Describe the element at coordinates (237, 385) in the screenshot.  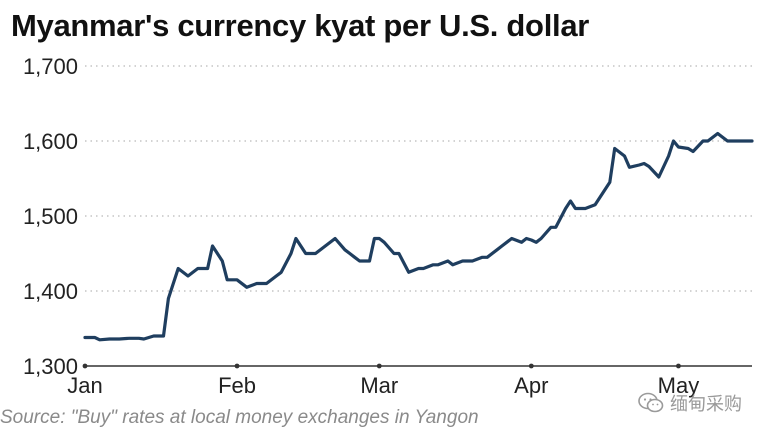
I see `x-tick-label: Feb` at that location.